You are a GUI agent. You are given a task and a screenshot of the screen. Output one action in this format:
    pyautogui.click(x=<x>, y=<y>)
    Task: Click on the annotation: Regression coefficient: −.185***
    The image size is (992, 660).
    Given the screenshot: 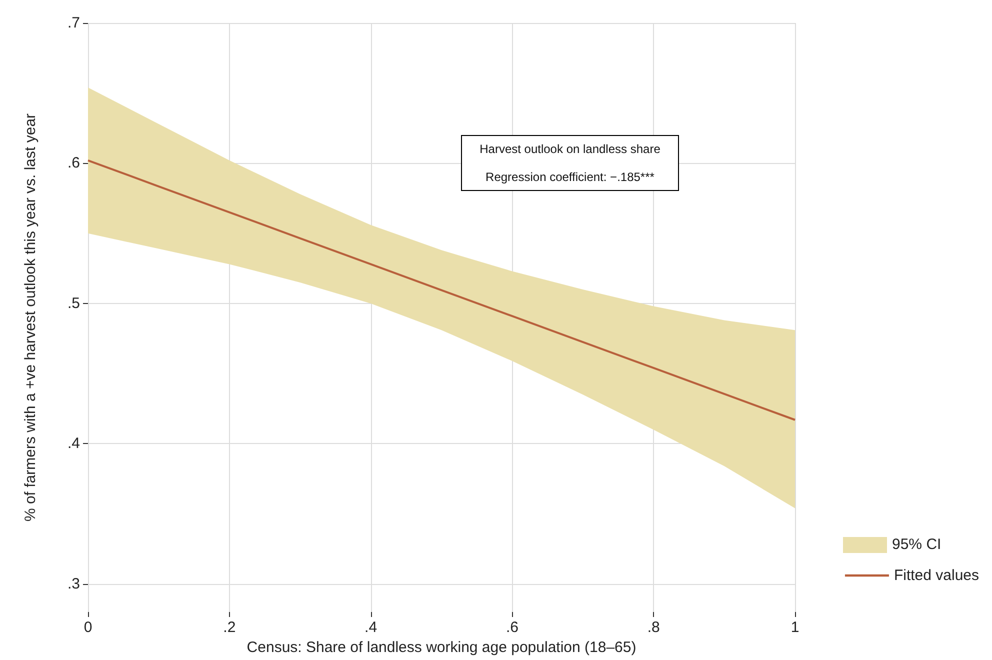 What is the action you would take?
    pyautogui.click(x=570, y=177)
    